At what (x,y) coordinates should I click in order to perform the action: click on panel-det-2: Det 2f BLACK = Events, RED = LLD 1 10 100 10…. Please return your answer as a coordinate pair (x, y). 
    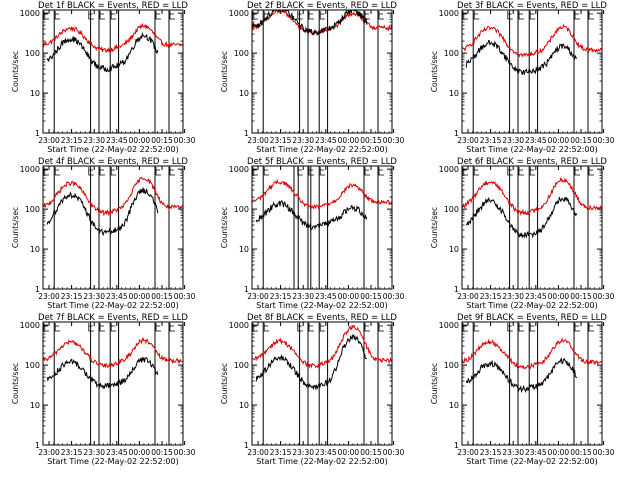
    Looking at the image, I should click on (312, 77).